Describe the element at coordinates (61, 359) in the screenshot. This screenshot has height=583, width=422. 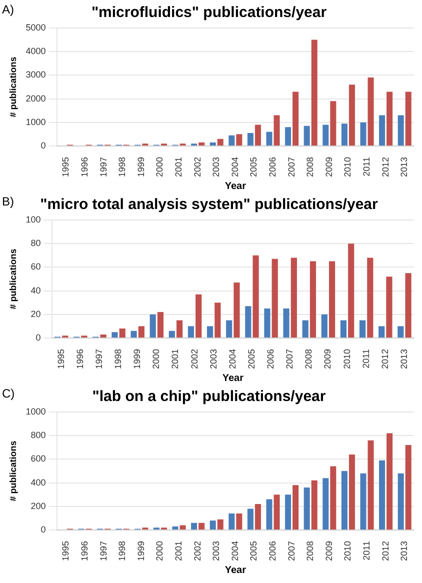
I see `x-tick-label: 1995` at that location.